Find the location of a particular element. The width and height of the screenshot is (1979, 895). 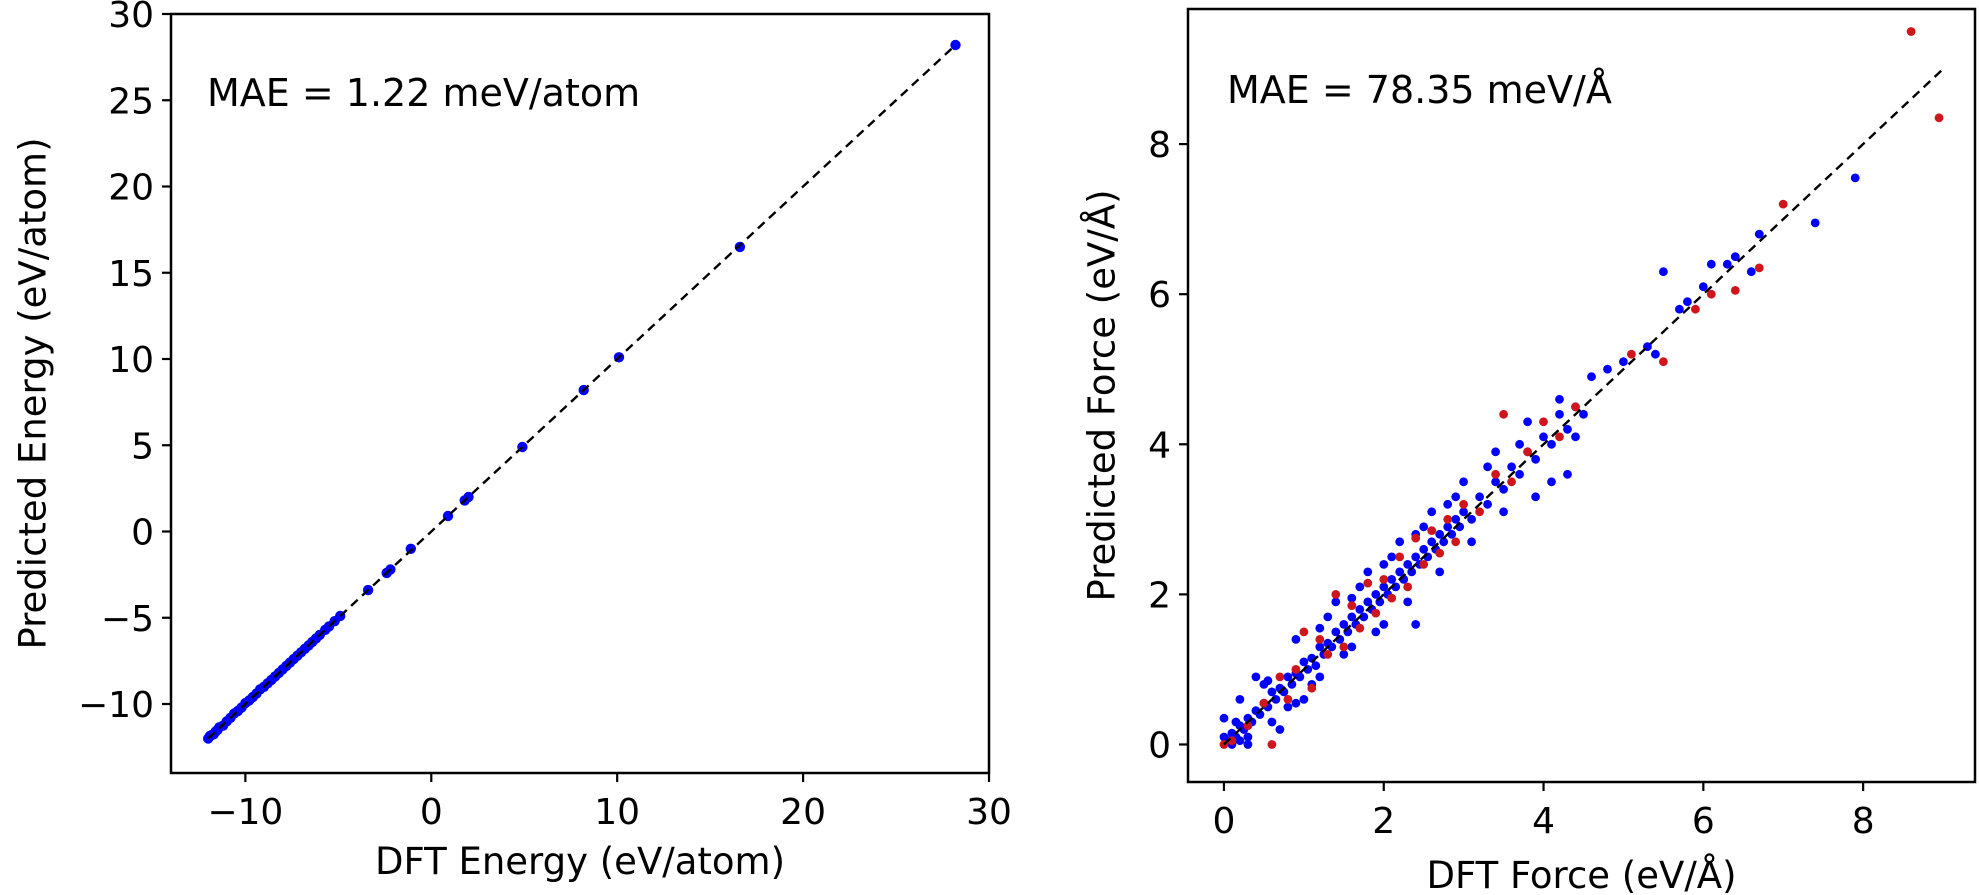

energy-y-tick-label: 30 is located at coordinates (131, 18).